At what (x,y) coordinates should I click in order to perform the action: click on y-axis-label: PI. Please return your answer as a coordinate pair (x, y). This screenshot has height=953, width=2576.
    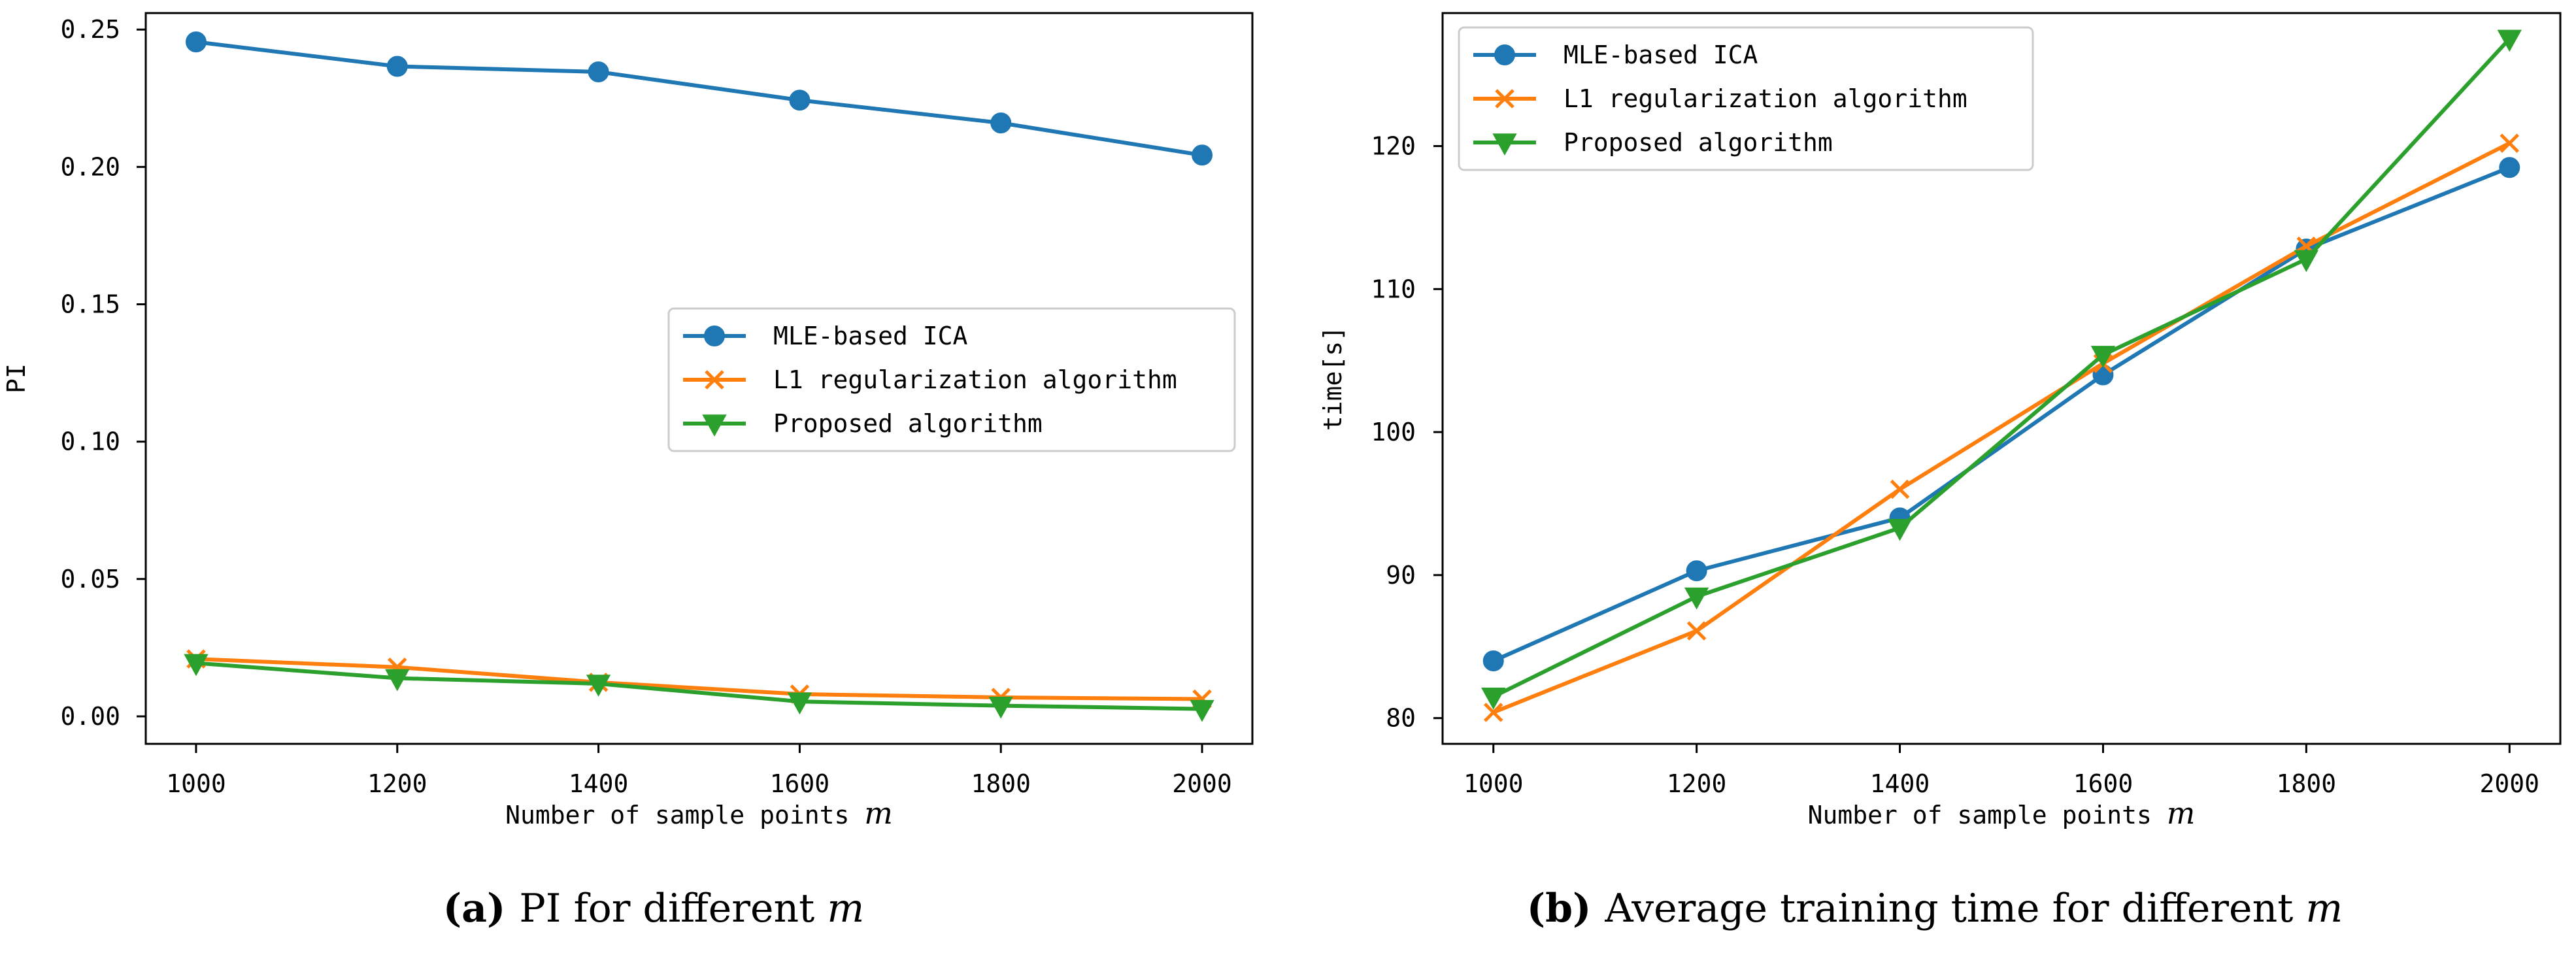
    Looking at the image, I should click on (17, 378).